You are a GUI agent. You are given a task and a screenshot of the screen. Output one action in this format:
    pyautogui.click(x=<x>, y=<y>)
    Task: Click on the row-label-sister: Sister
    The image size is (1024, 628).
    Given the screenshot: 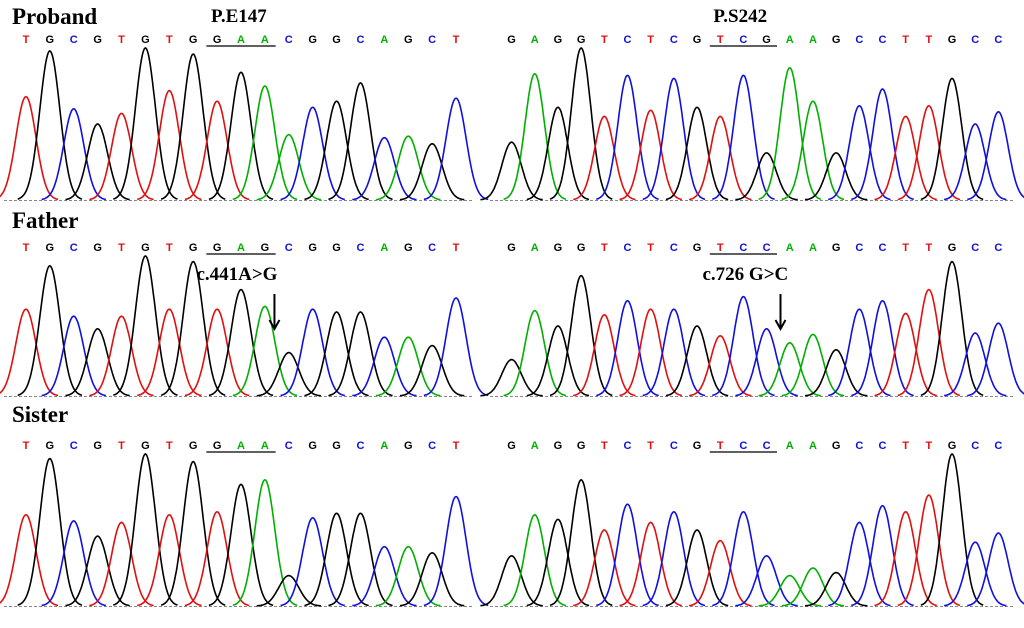 What is the action you would take?
    pyautogui.click(x=40, y=414)
    